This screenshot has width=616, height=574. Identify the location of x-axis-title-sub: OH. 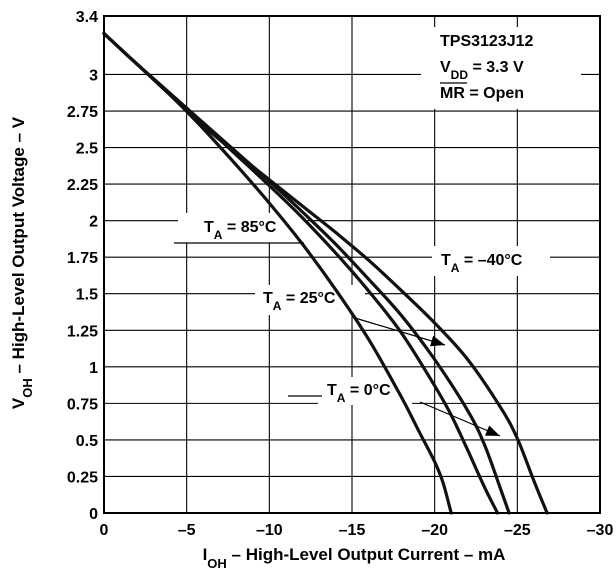
(217, 563).